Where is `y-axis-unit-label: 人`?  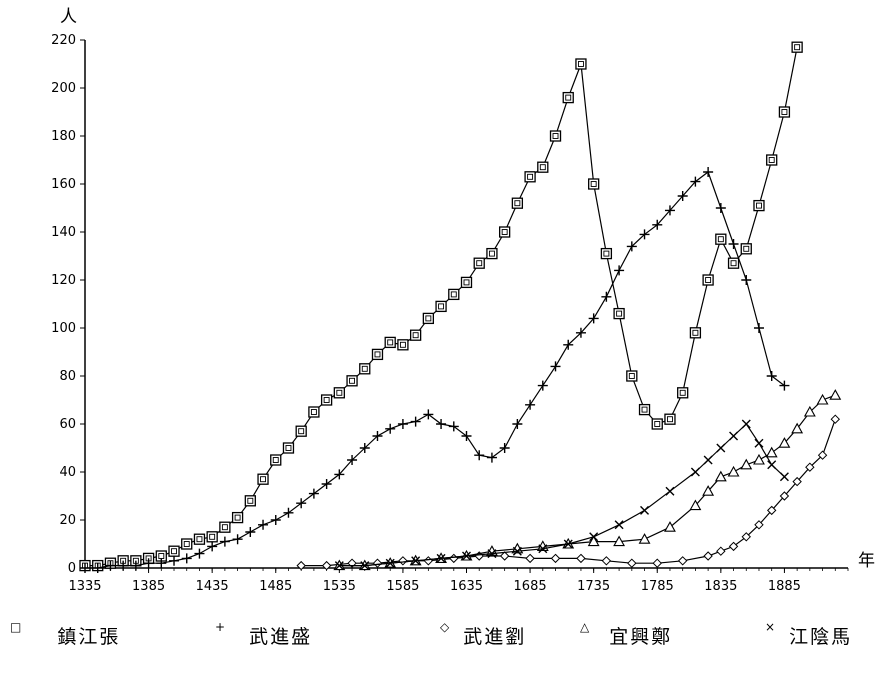
y-axis-unit-label: 人 is located at coordinates (68, 17).